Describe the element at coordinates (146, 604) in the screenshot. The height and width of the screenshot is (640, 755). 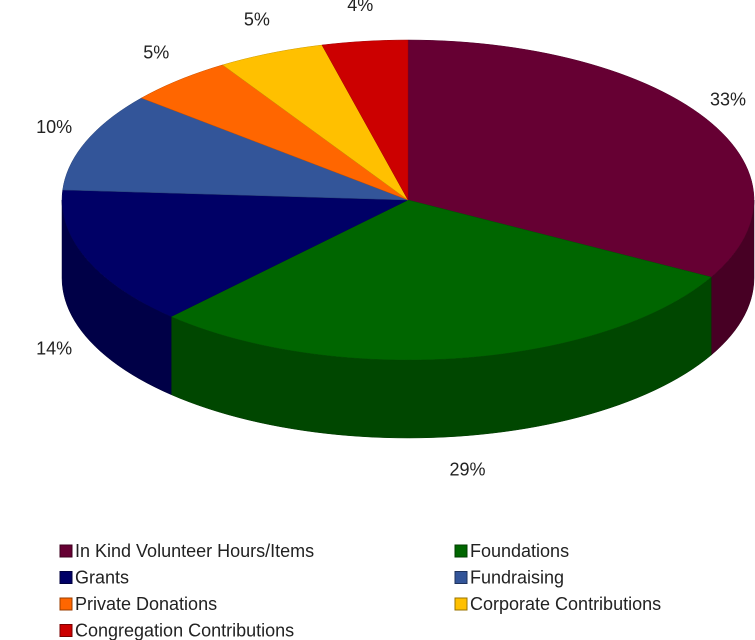
I see `legend-label: Private Donations` at that location.